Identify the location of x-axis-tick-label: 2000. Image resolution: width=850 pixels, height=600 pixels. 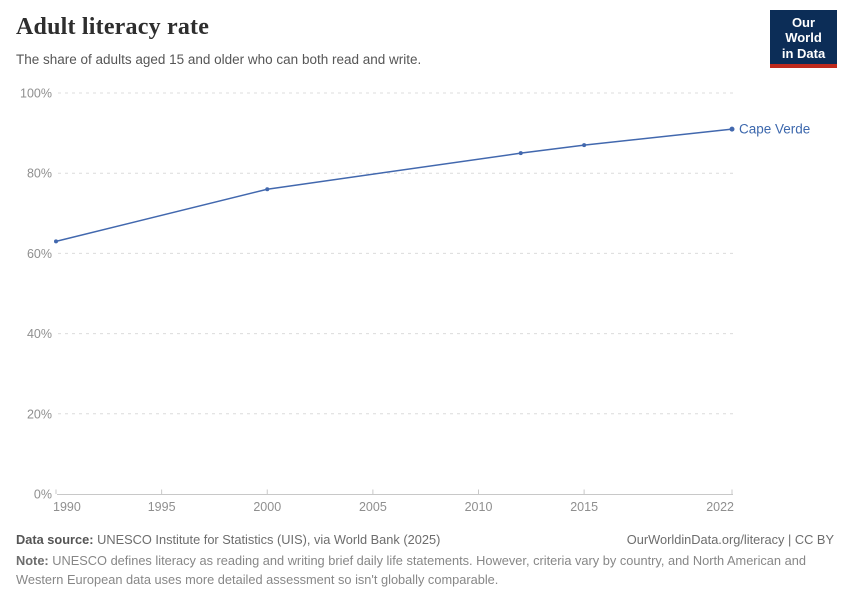
(267, 507).